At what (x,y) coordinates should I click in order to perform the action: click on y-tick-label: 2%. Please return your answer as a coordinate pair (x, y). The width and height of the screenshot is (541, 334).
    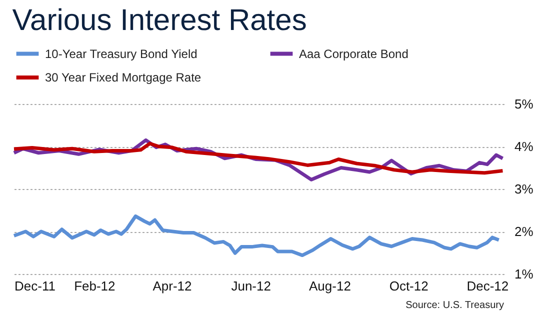
    Looking at the image, I should click on (524, 231).